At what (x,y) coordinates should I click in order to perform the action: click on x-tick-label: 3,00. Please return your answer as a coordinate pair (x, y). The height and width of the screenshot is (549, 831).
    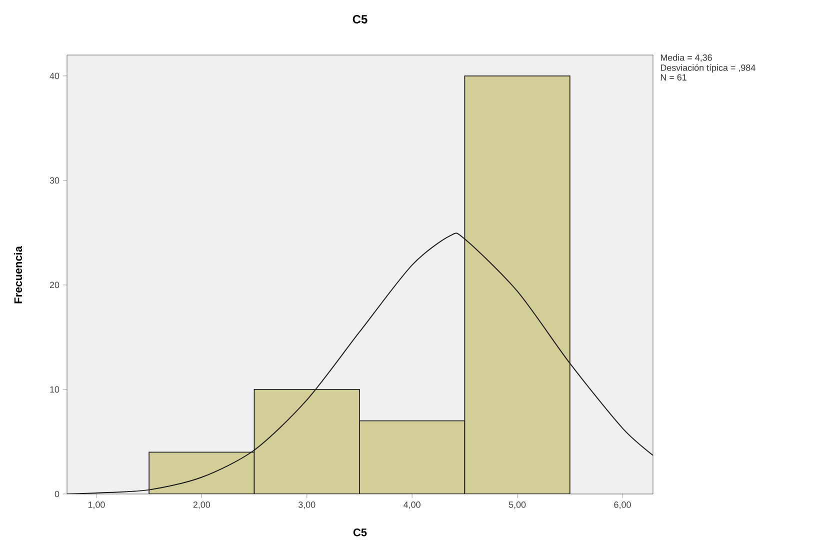
    Looking at the image, I should click on (307, 505).